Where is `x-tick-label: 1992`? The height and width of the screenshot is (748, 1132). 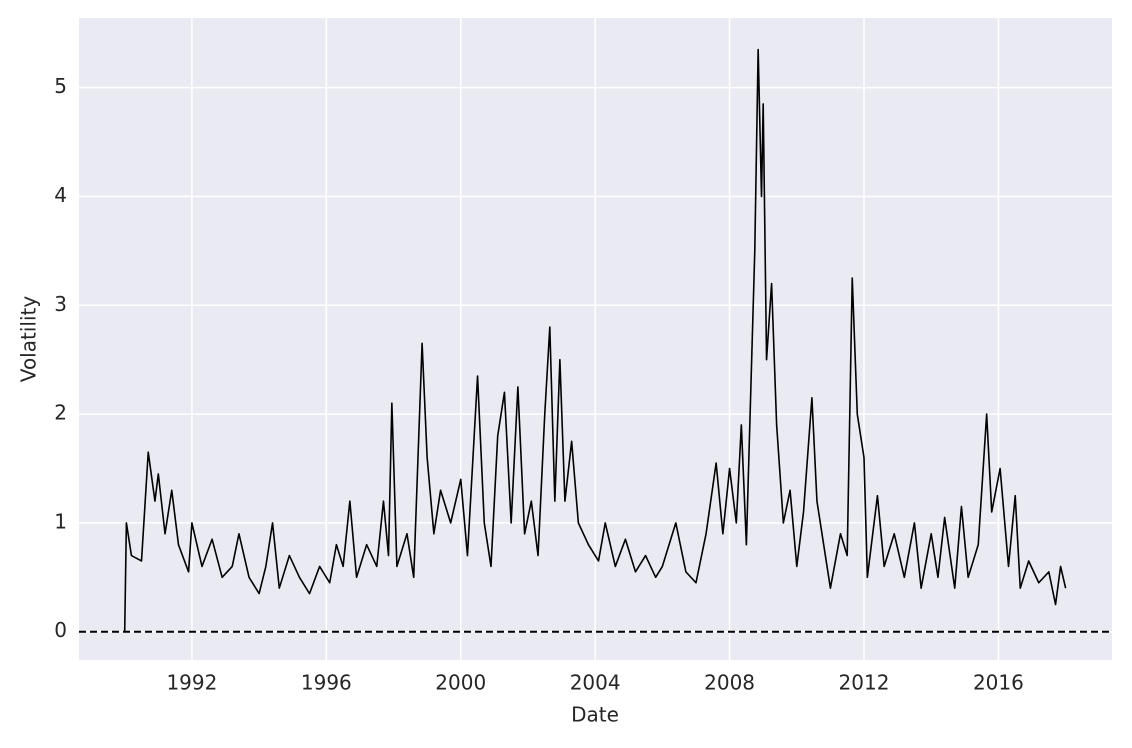
x-tick-label: 1992 is located at coordinates (191, 683).